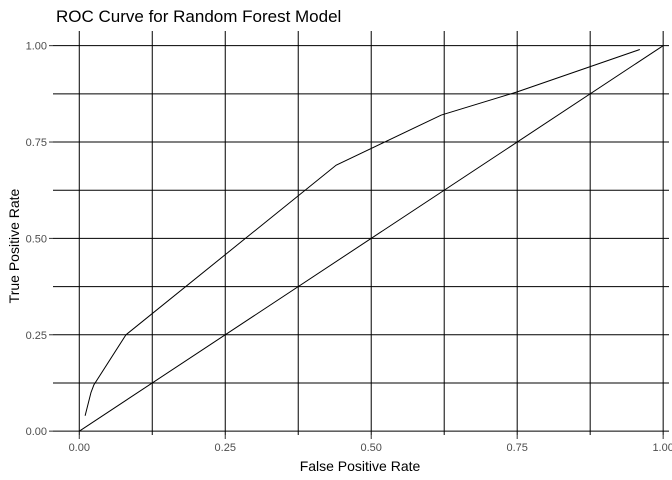  What do you see at coordinates (36, 47) in the screenshot?
I see `y-tick-label: 1.00` at bounding box center [36, 47].